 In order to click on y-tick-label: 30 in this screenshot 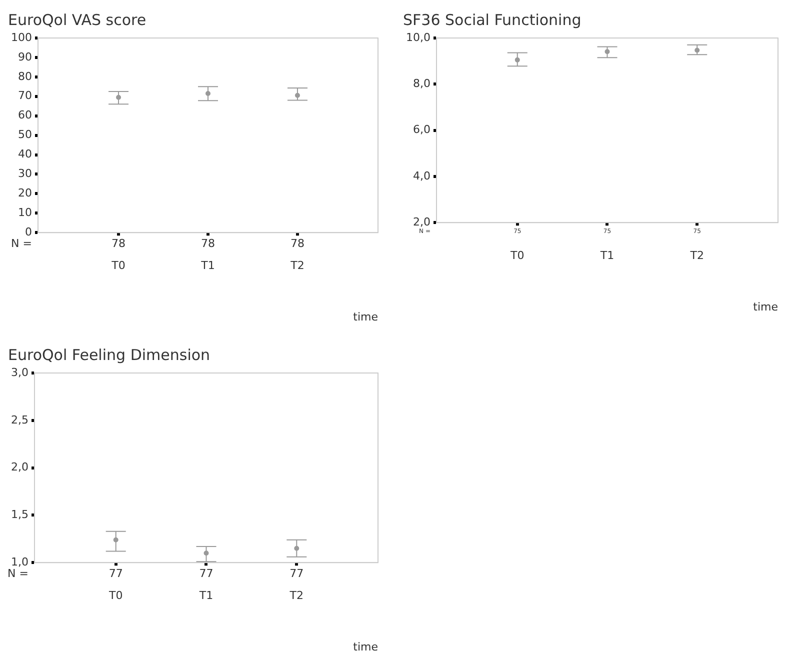, I will do `click(25, 173)`.